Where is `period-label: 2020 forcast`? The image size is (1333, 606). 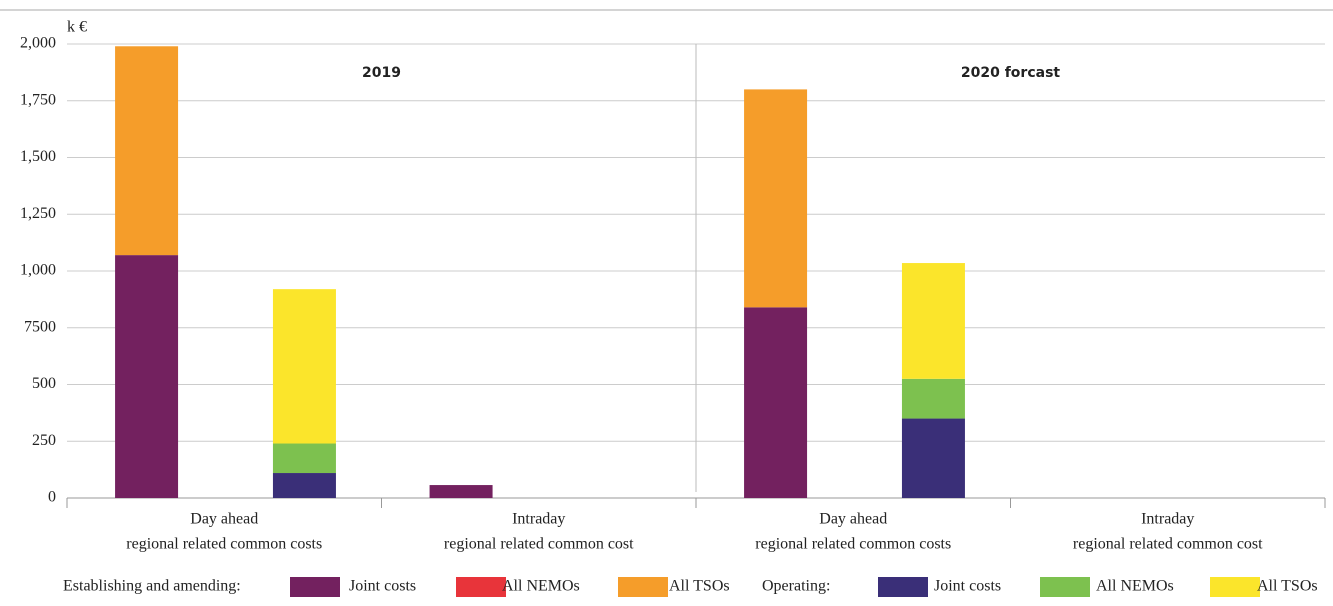 period-label: 2020 forcast is located at coordinates (1011, 73).